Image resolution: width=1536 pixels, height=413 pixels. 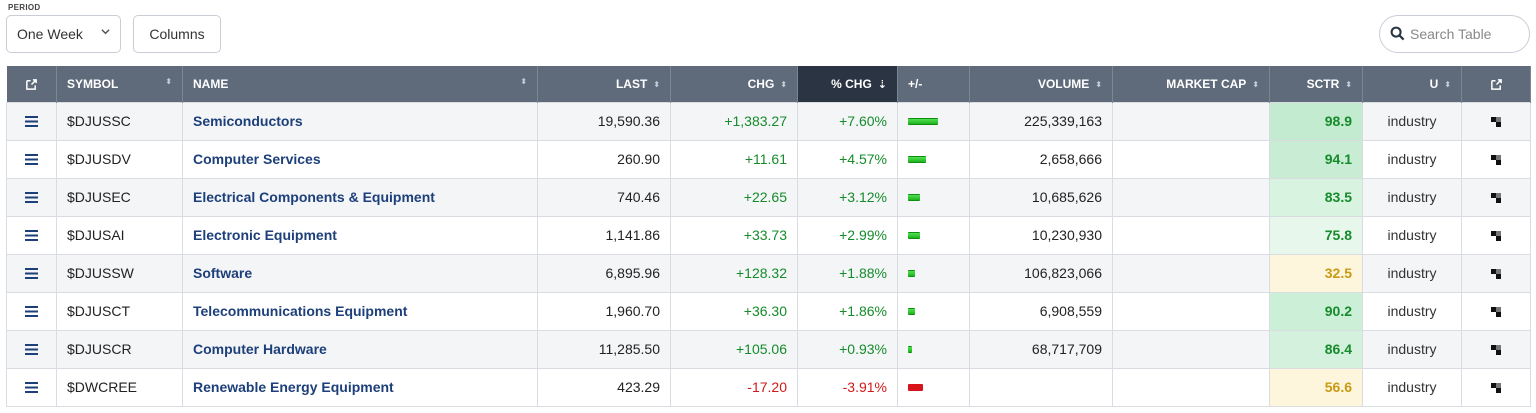 What do you see at coordinates (847, 121) in the screenshot?
I see `pct-chg-cell: +7.60%` at bounding box center [847, 121].